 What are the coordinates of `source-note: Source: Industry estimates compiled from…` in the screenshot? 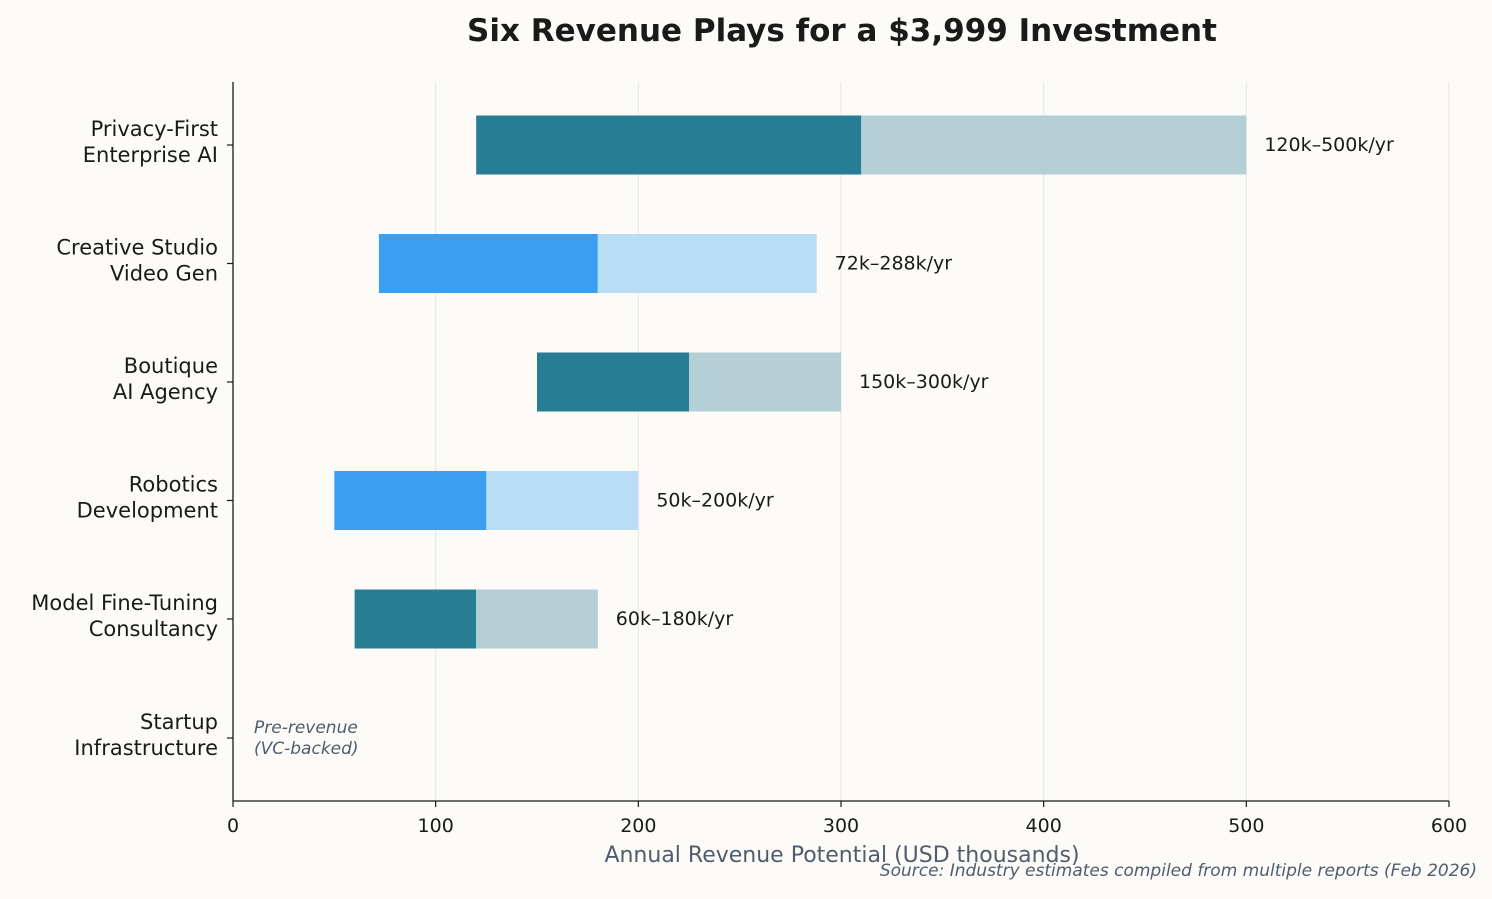 It's located at (1178, 871).